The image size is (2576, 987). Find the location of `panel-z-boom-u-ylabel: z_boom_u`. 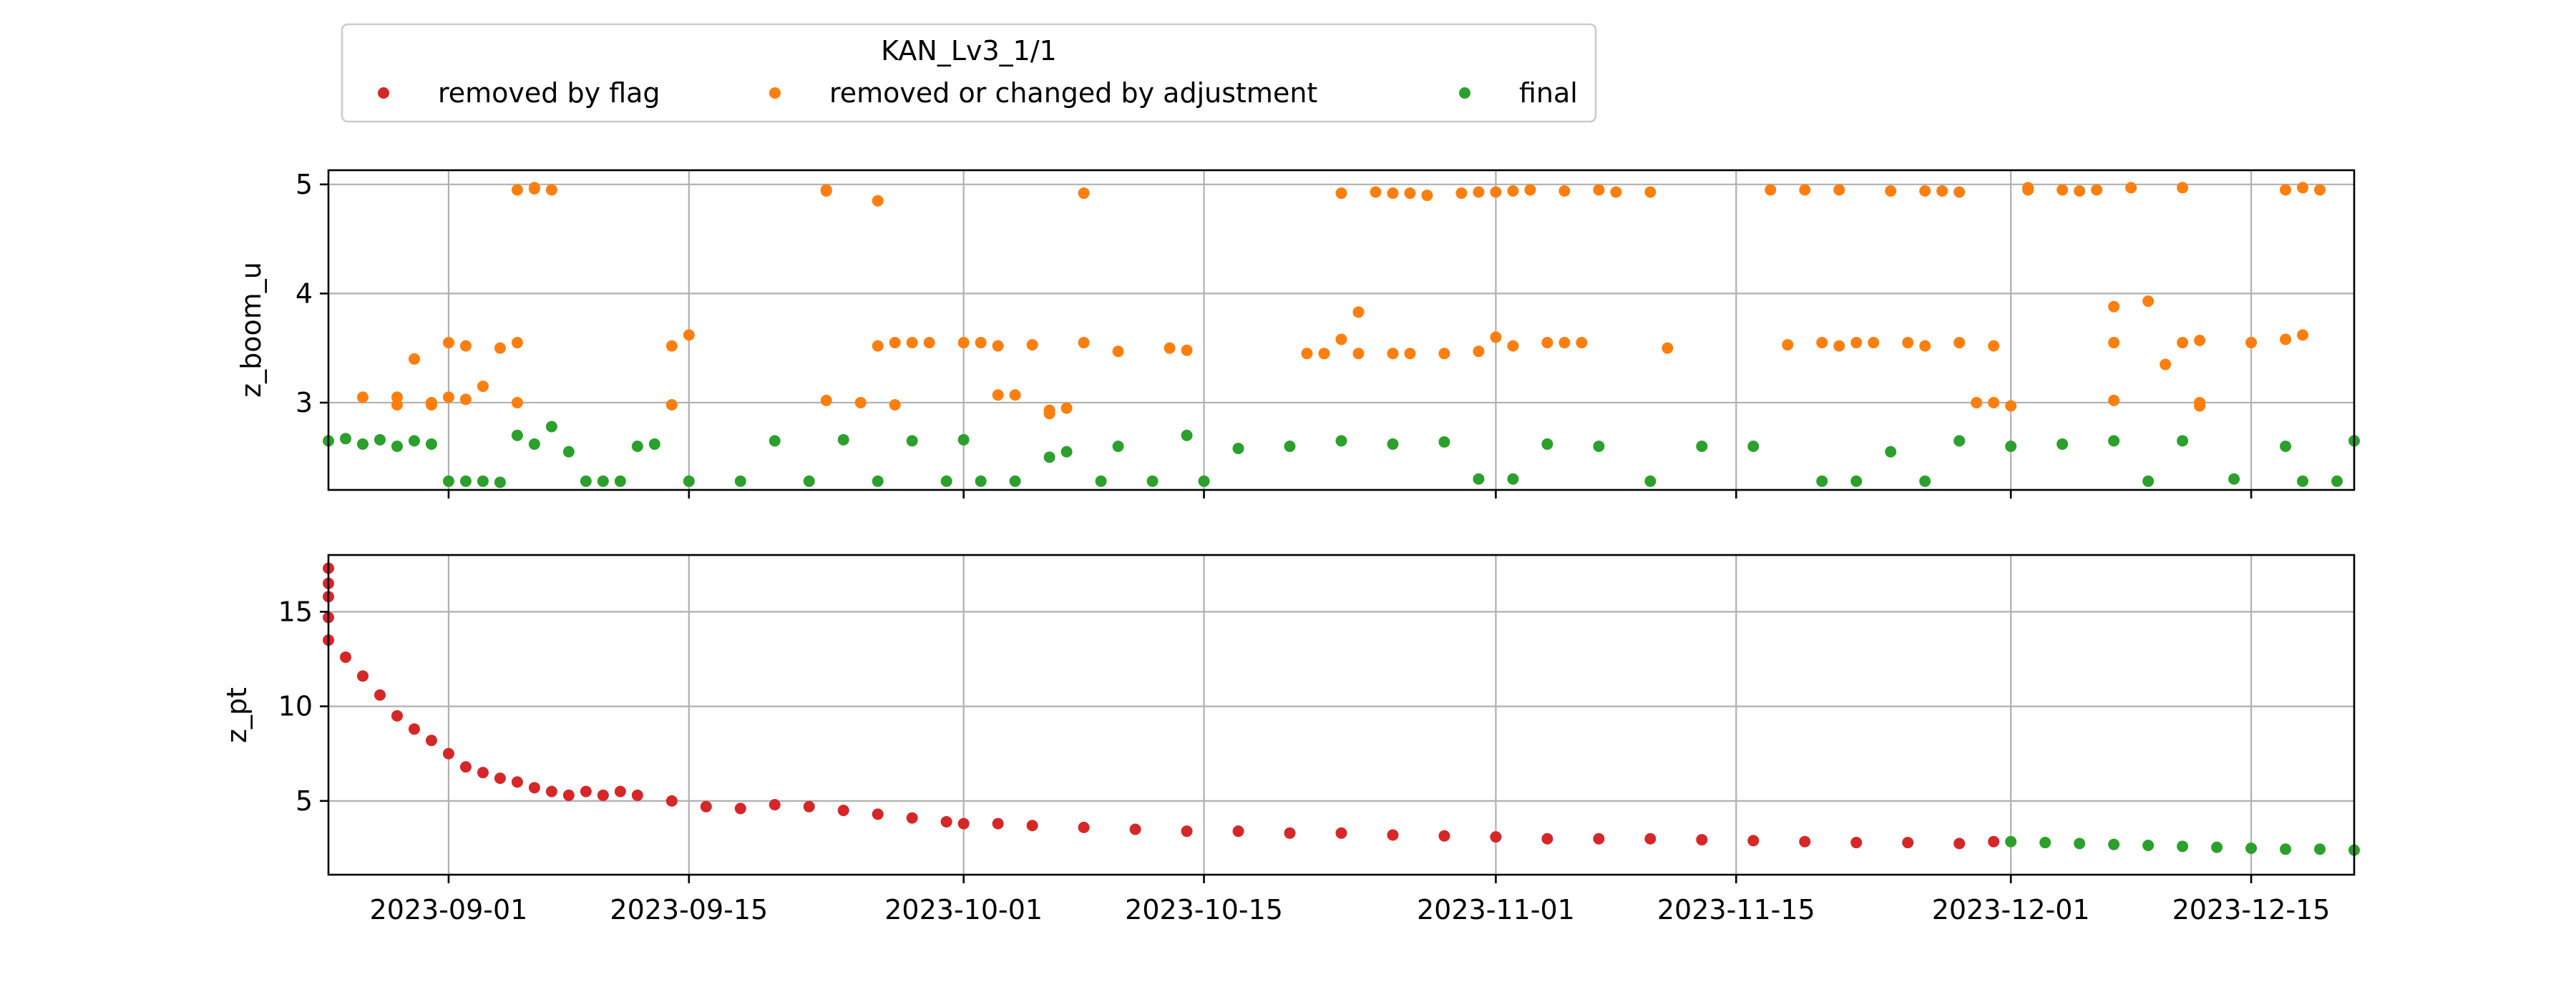

panel-z-boom-u-ylabel: z_boom_u is located at coordinates (251, 330).